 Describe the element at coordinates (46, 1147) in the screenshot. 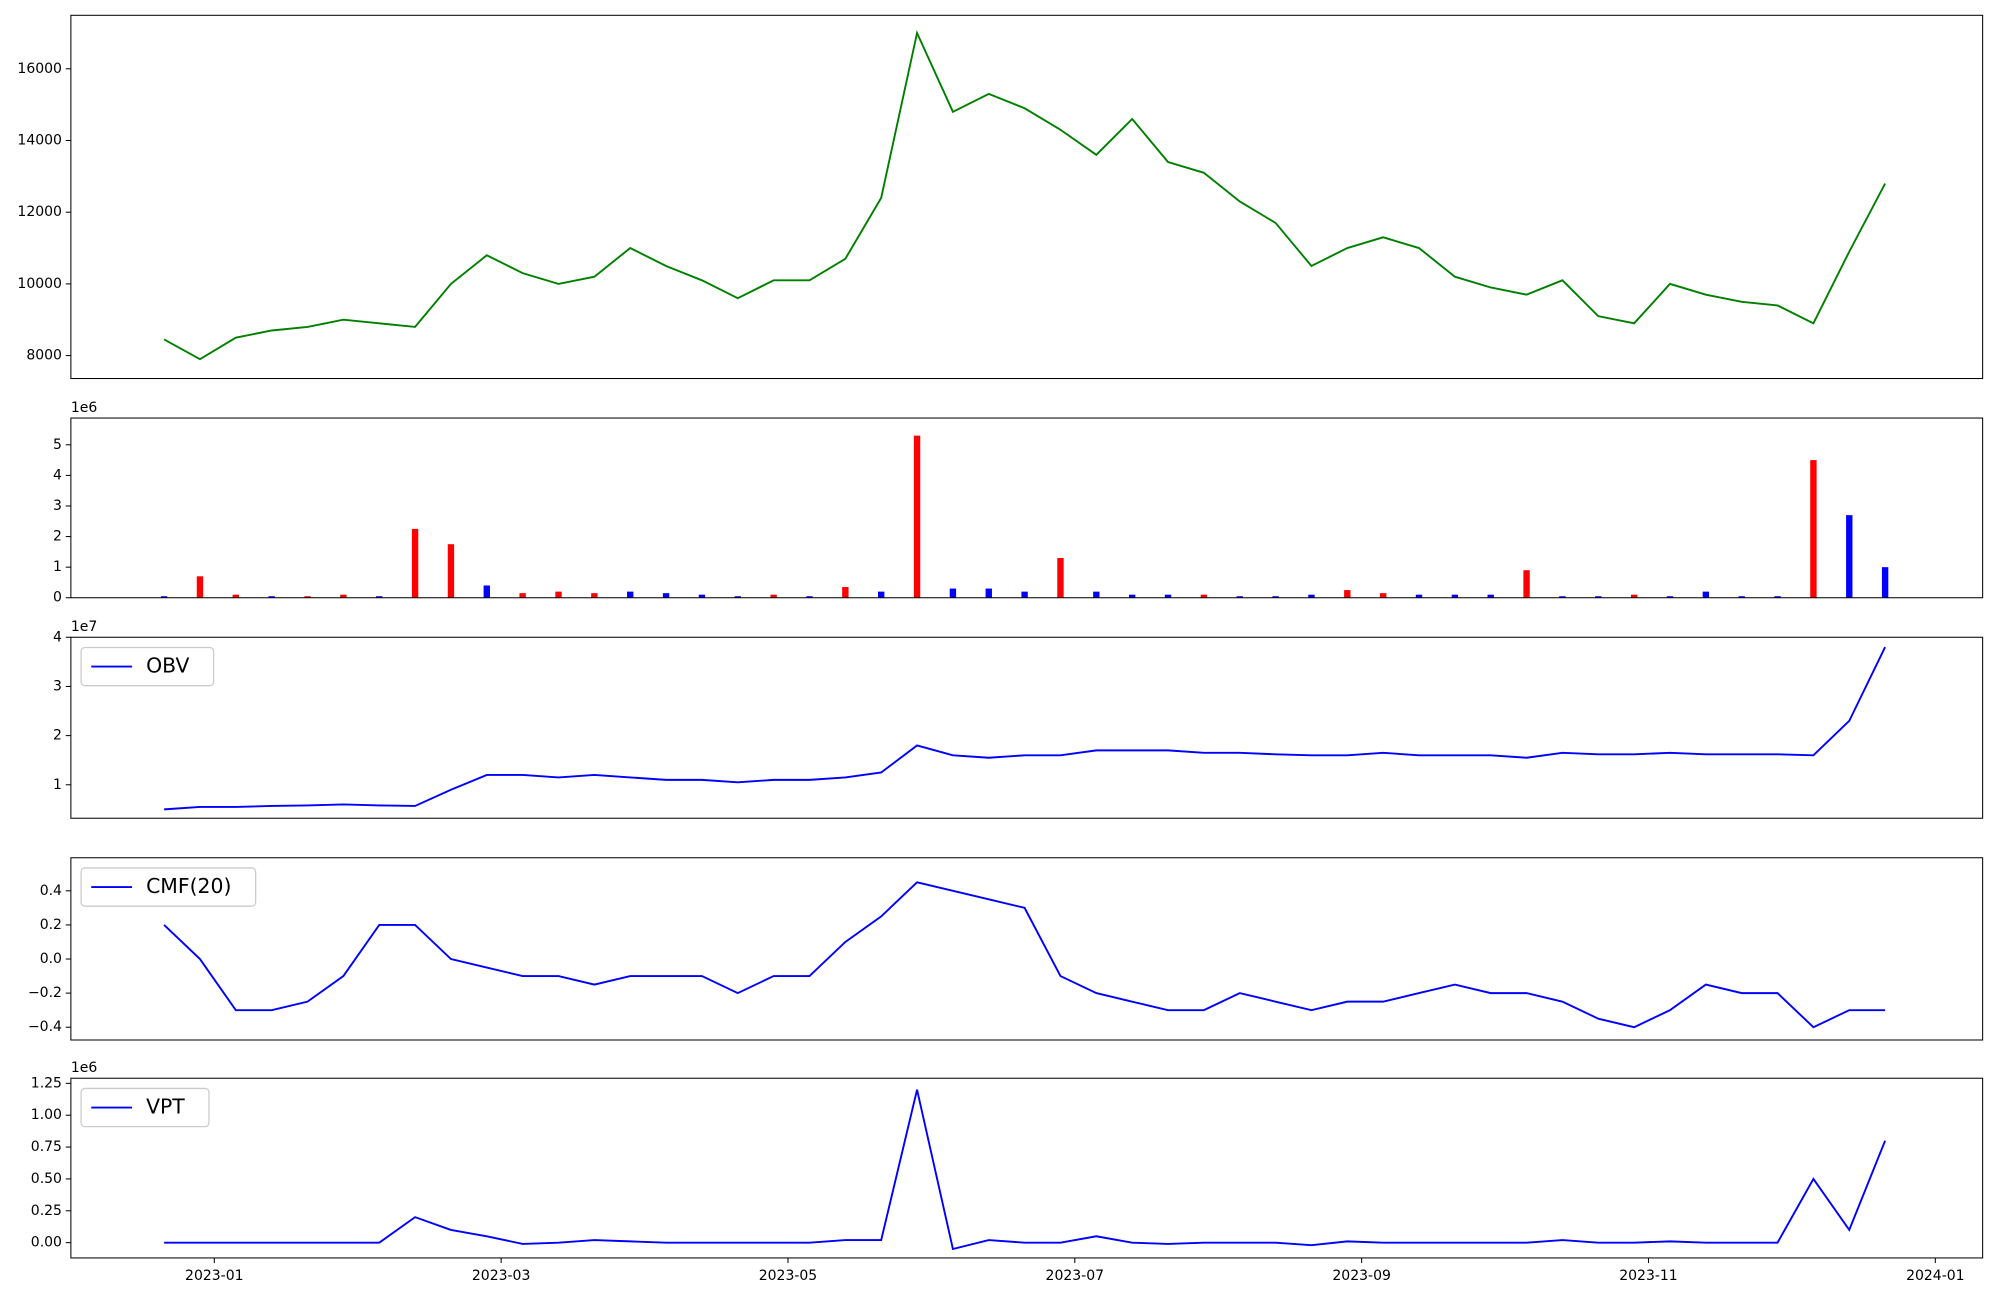

I see `y-tick-label: 0.75` at that location.